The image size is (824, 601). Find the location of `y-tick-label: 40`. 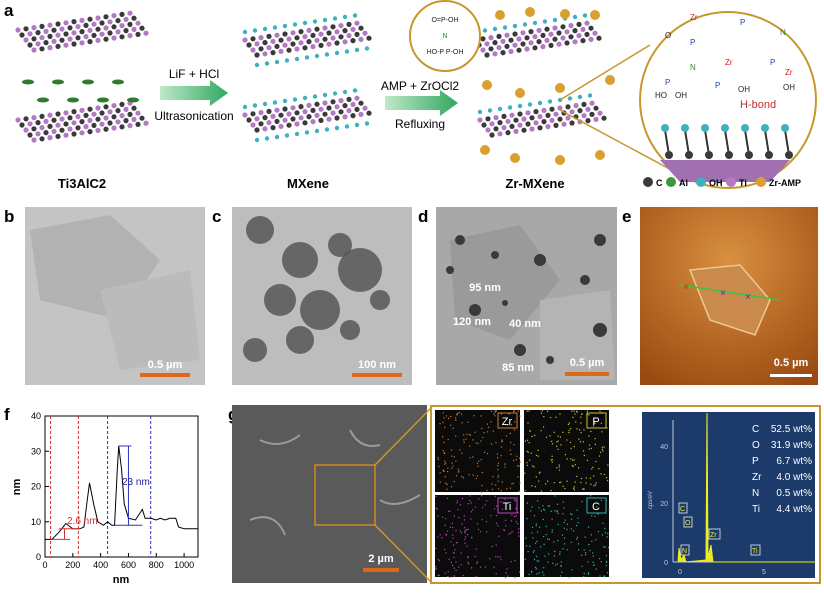

y-tick-label: 40 is located at coordinates (36, 416).